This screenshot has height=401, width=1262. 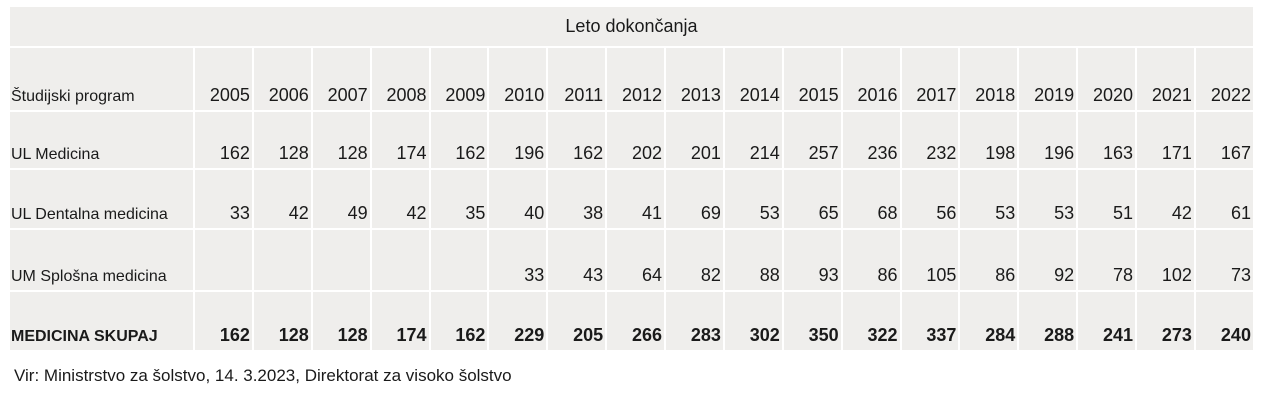 What do you see at coordinates (635, 140) in the screenshot?
I see `cell-value: 202` at bounding box center [635, 140].